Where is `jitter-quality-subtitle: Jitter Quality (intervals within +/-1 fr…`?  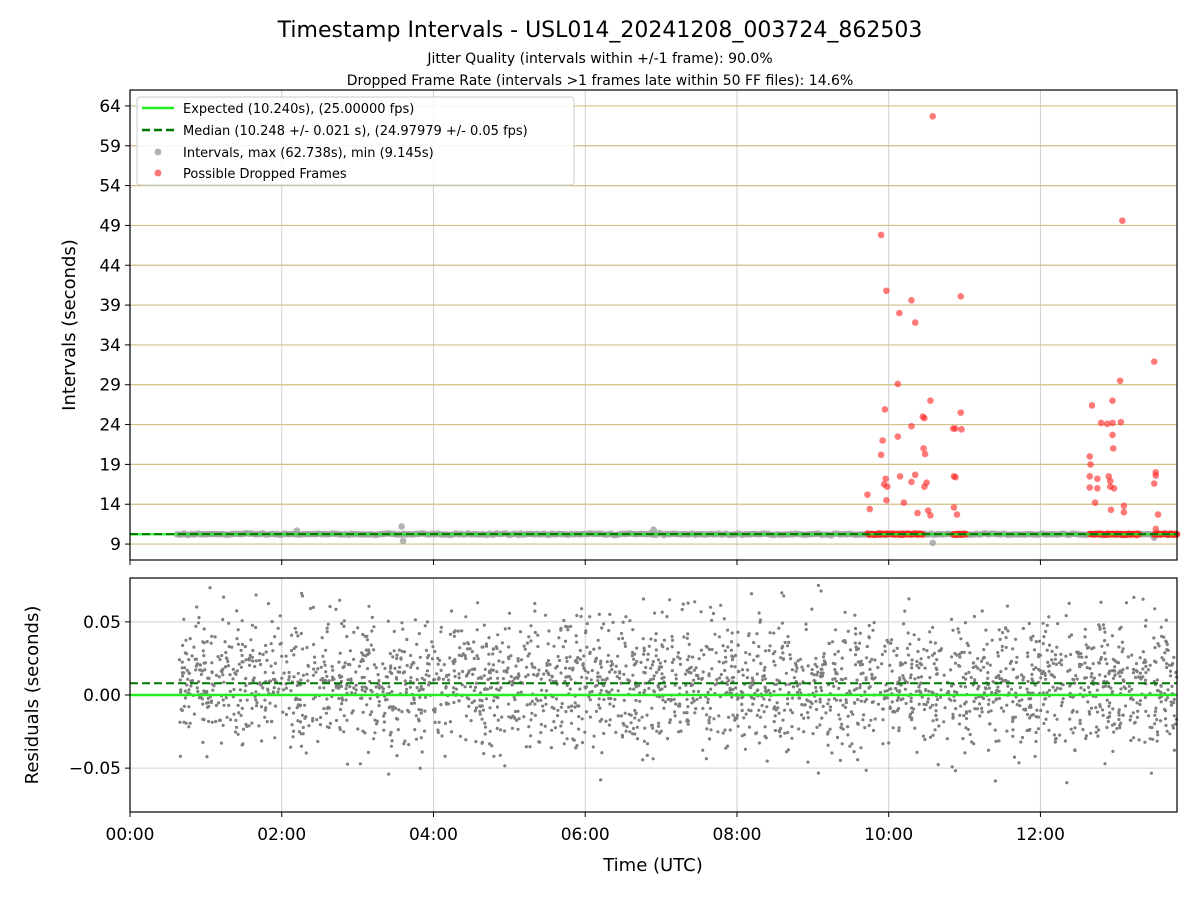 jitter-quality-subtitle: Jitter Quality (intervals within +/-1 fr… is located at coordinates (599, 59).